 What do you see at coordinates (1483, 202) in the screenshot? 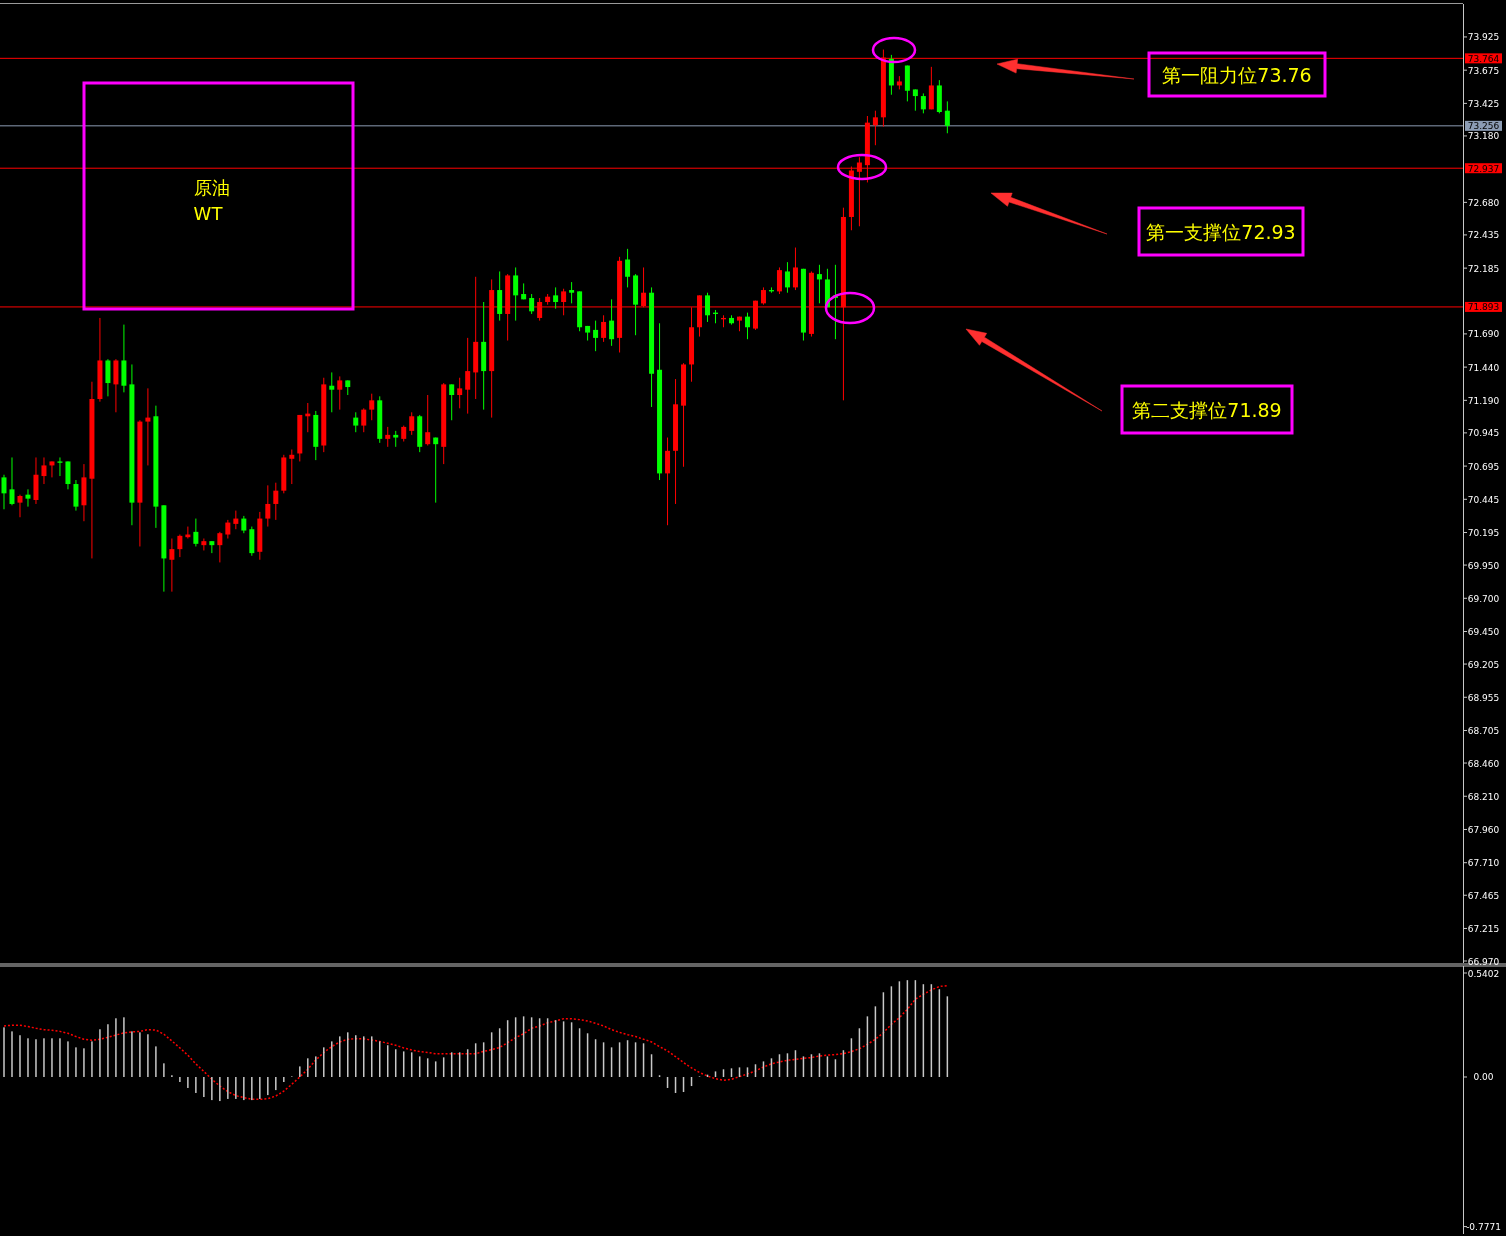
I see `y-tick-label: 72.680` at bounding box center [1483, 202].